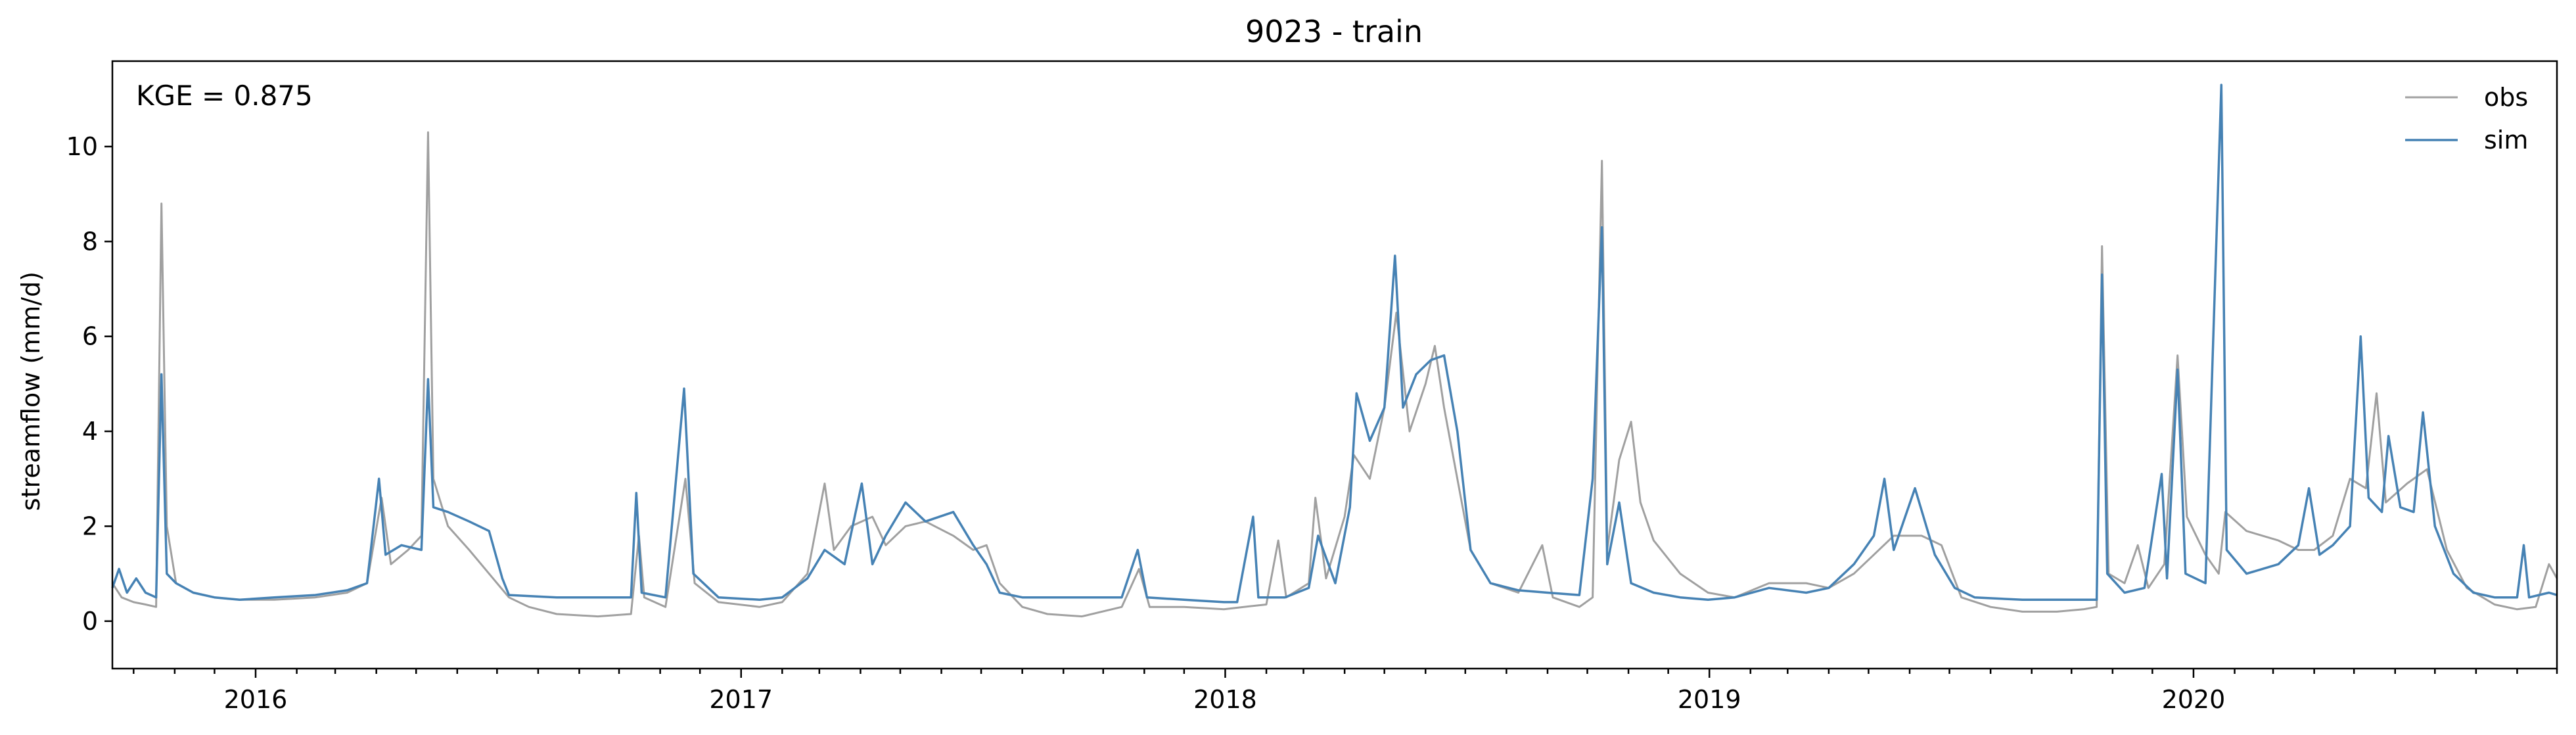  Describe the element at coordinates (225, 96) in the screenshot. I see `kge-annotation: KGE = 0.875` at that location.